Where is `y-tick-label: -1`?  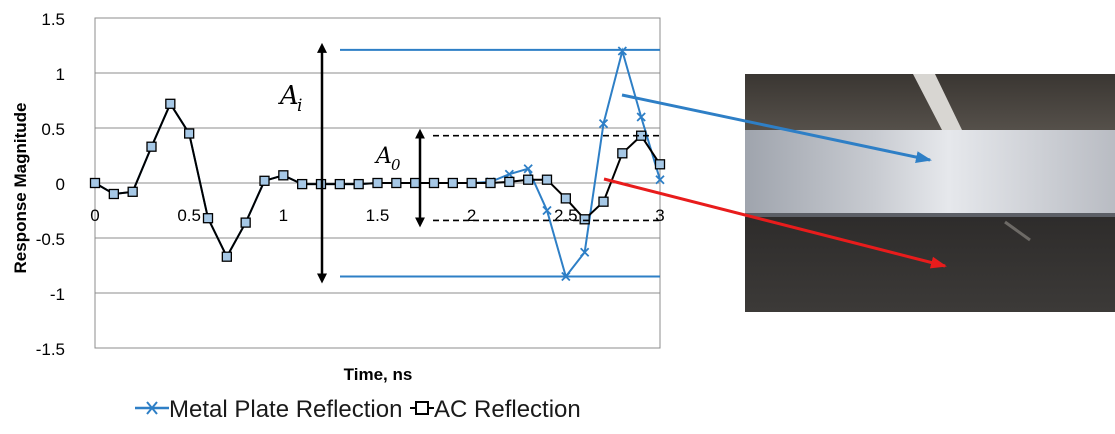 y-tick-label: -1 is located at coordinates (57, 294).